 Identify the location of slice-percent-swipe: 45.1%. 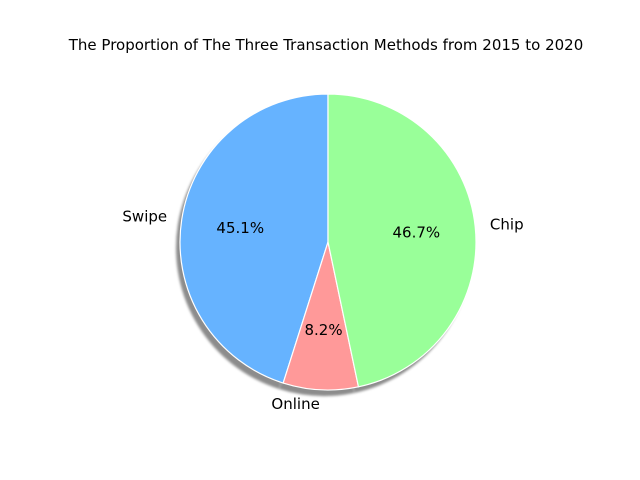
(240, 228).